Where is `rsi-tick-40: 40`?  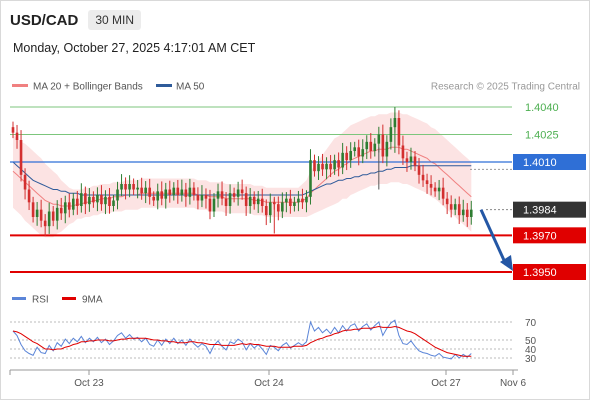
rsi-tick-40: 40 is located at coordinates (531, 350).